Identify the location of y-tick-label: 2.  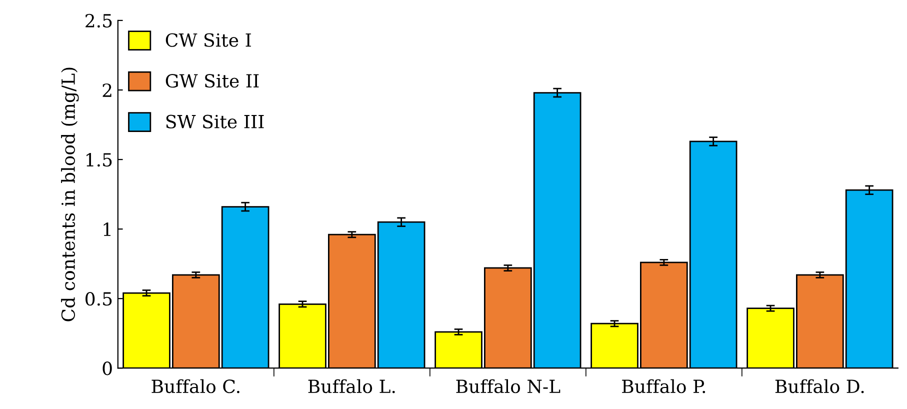
(107, 90).